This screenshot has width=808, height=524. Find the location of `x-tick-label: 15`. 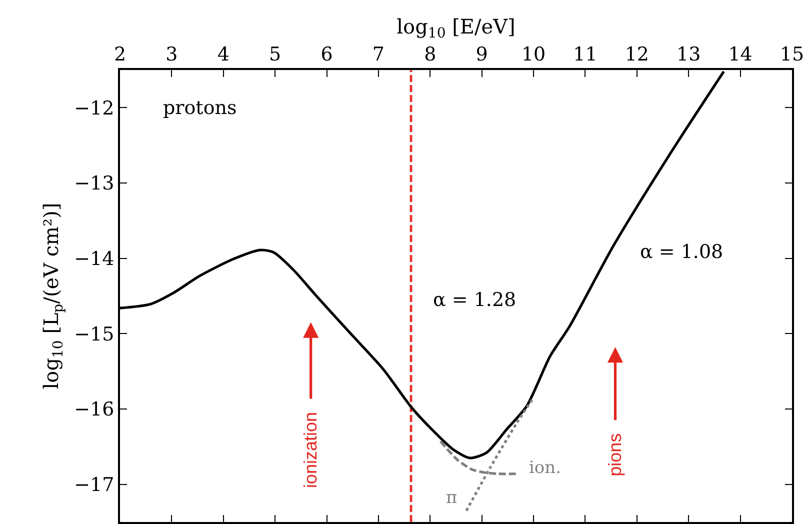

x-tick-label: 15 is located at coordinates (792, 54).